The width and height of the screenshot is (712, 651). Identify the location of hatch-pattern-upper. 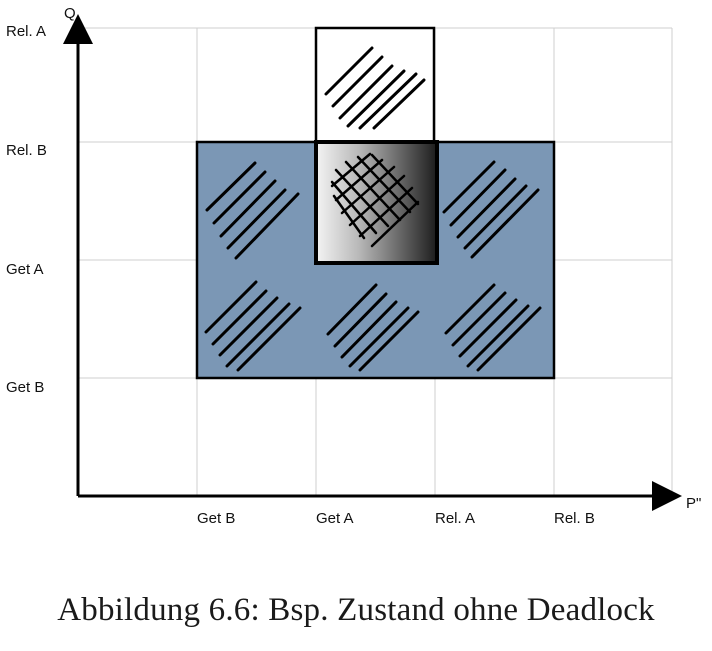
(375, 88).